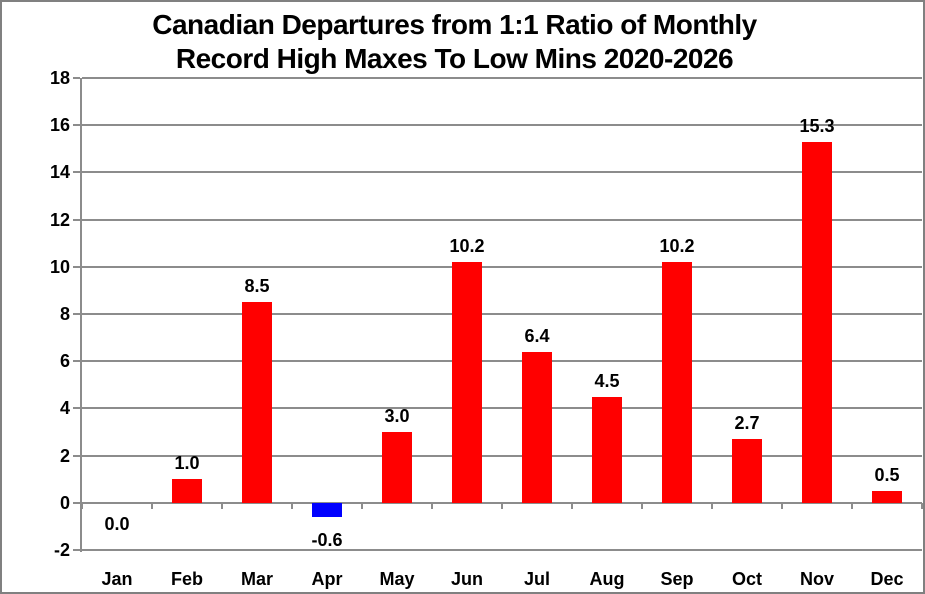 The image size is (925, 594). What do you see at coordinates (257, 286) in the screenshot?
I see `value-label-mar: 8.5` at bounding box center [257, 286].